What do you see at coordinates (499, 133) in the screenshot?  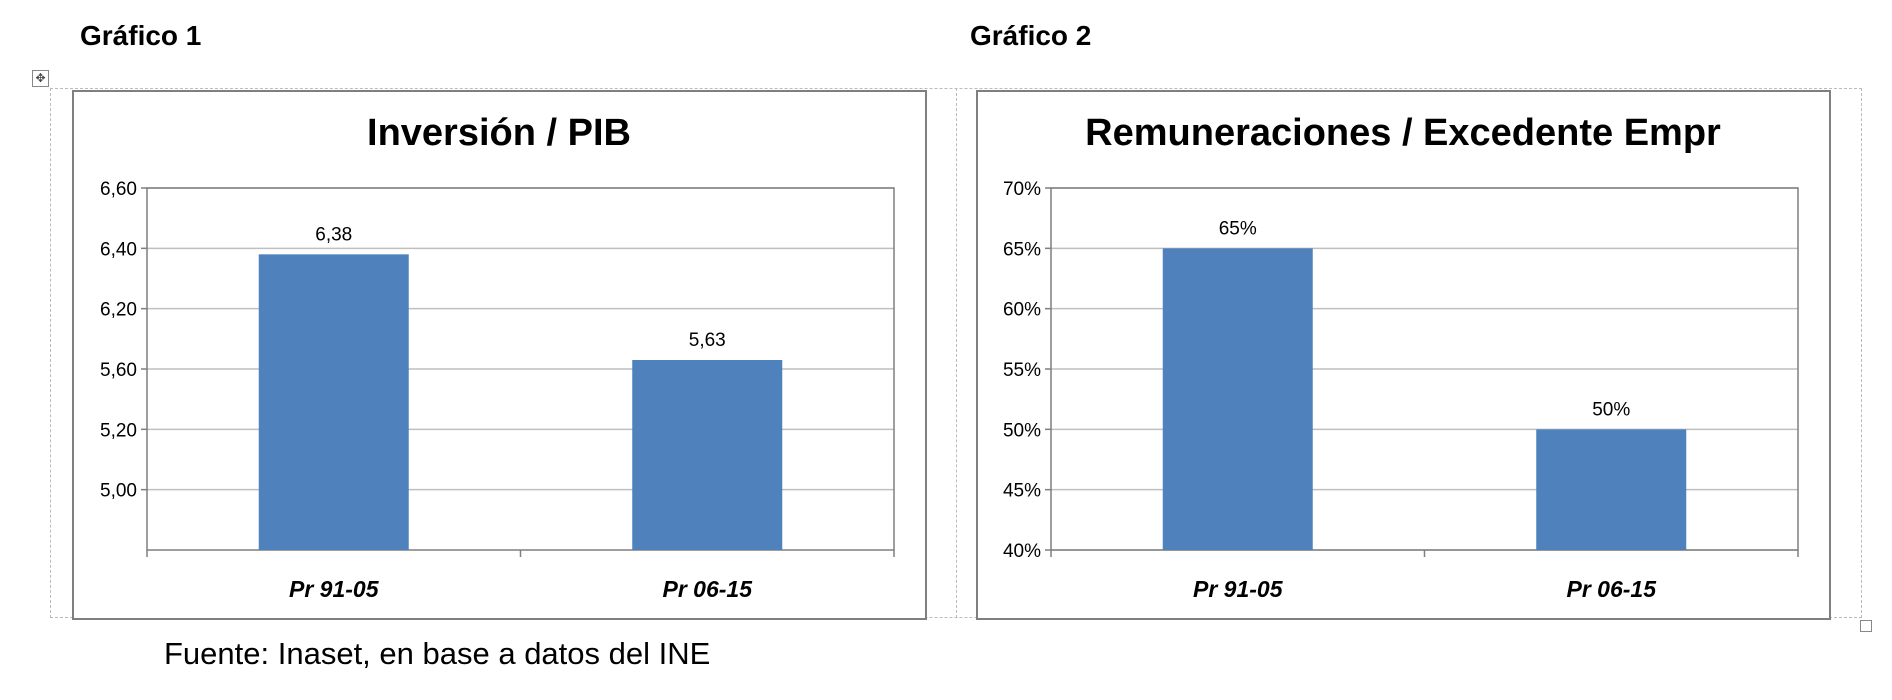 I see `chart-title: Inversión / PIB` at bounding box center [499, 133].